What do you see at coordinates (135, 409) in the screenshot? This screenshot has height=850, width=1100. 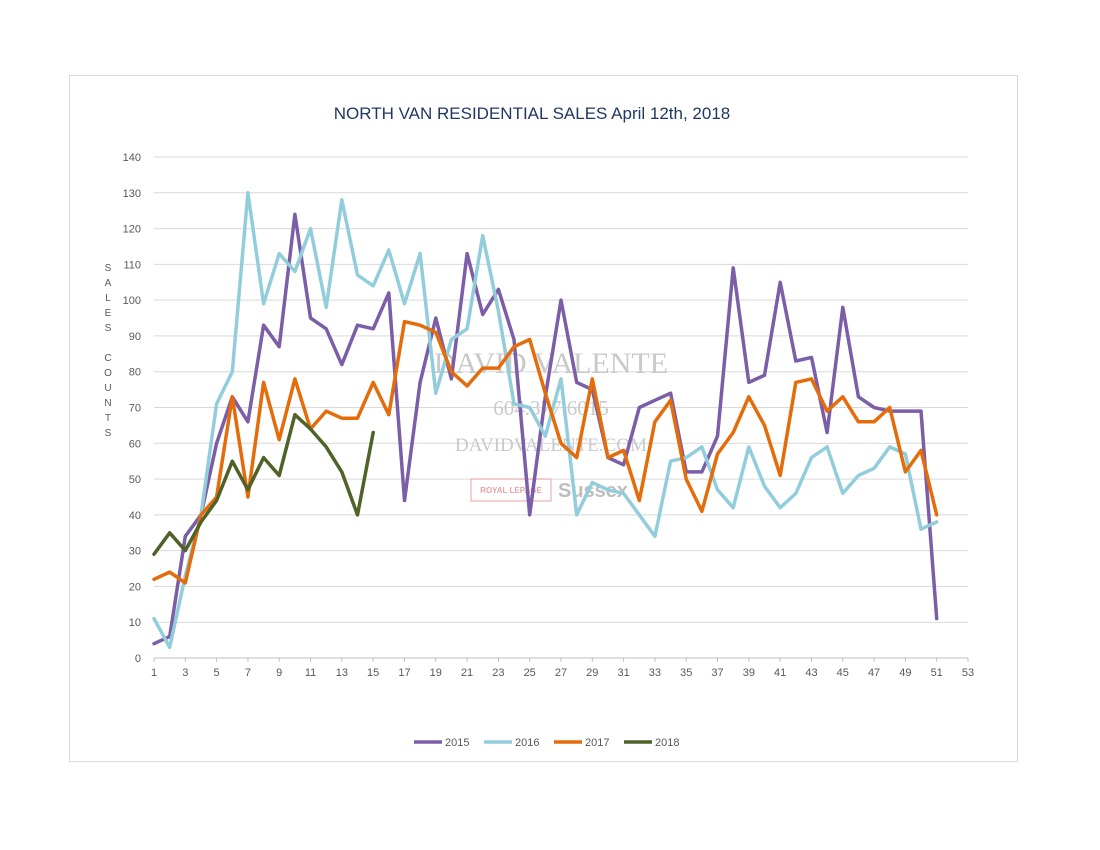 I see `y-tick-label: 70` at bounding box center [135, 409].